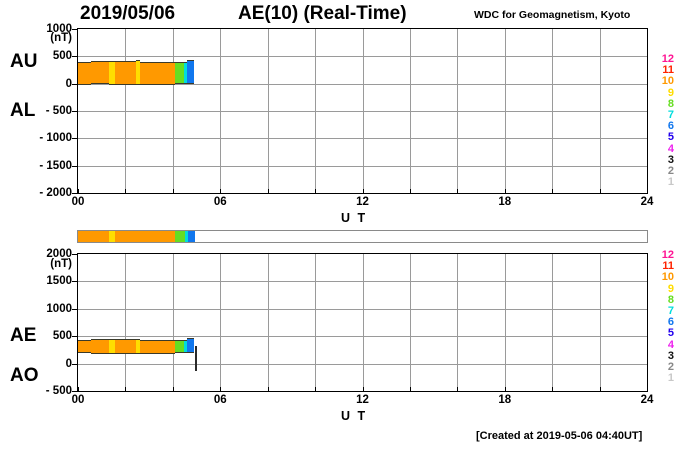 This screenshot has width=700, height=450. What do you see at coordinates (195, 358) in the screenshot?
I see `data-end-spike` at bounding box center [195, 358].